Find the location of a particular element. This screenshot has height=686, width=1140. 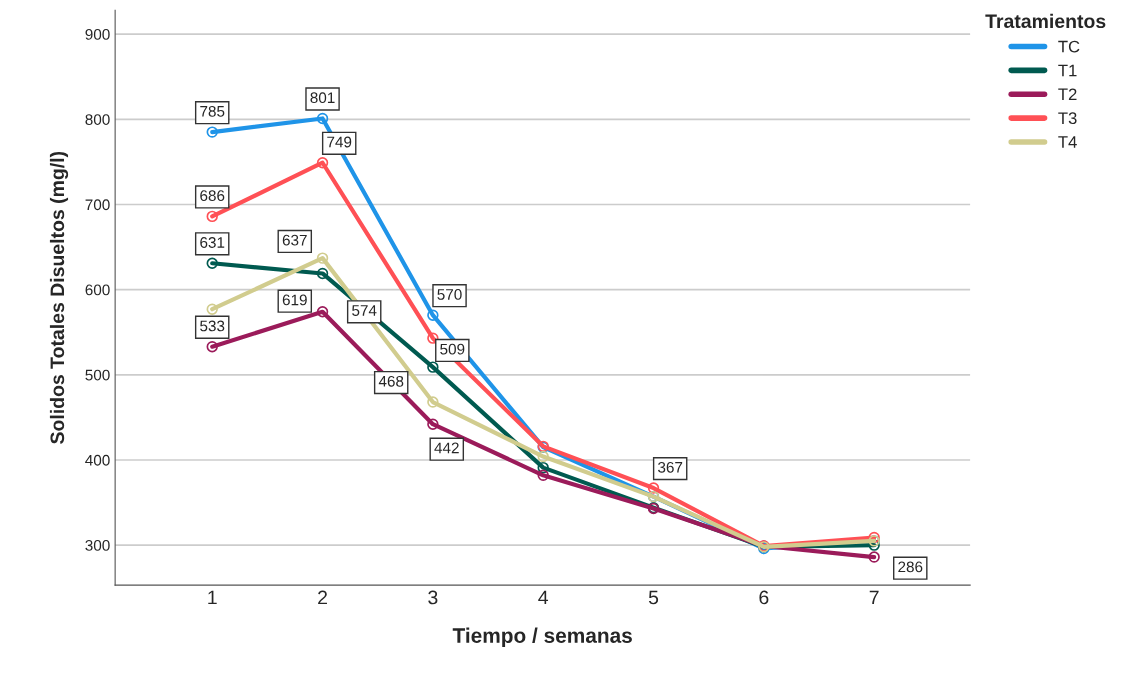

legend-title: Tratamientos is located at coordinates (1045, 21).